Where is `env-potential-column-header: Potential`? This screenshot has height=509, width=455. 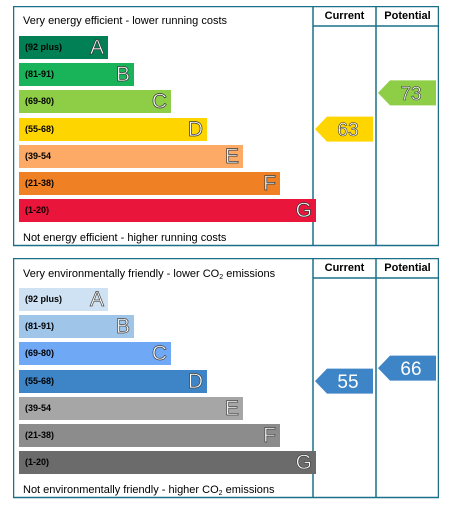
env-potential-column-header: Potential is located at coordinates (407, 268).